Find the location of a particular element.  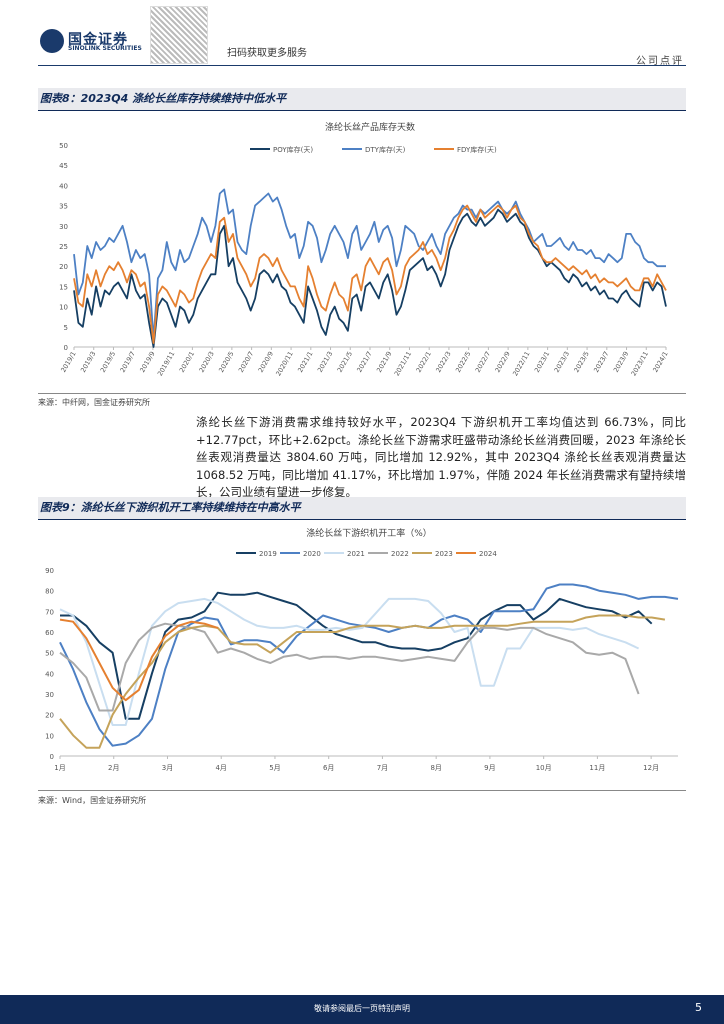

legend-label-3: 2022 is located at coordinates (400, 554).